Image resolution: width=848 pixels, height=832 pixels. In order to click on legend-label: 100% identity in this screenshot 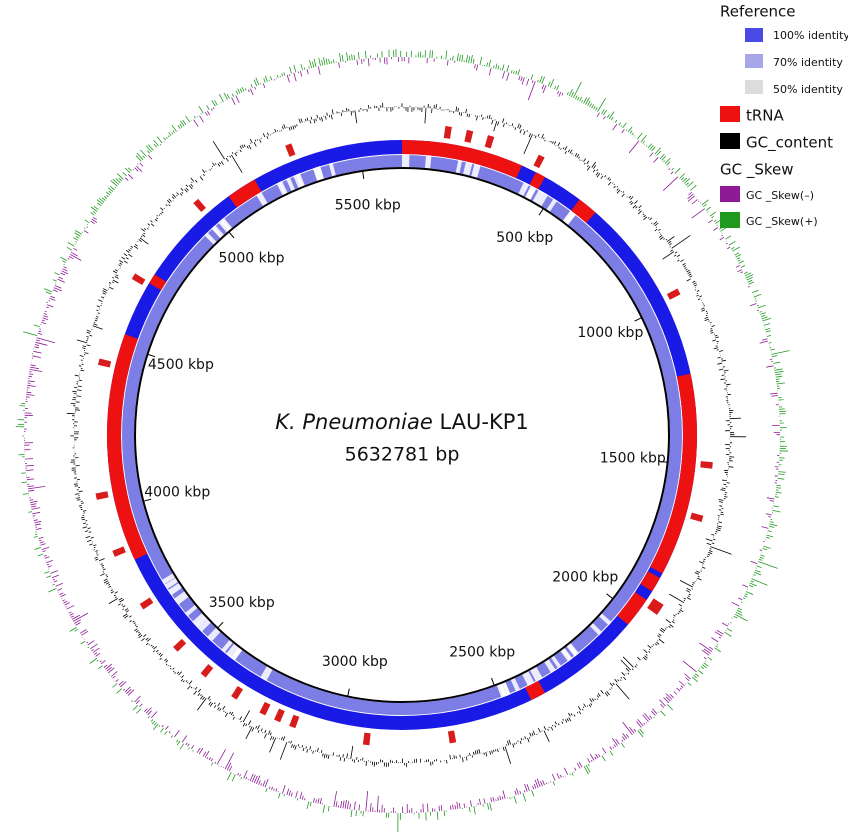, I will do `click(810, 35)`.